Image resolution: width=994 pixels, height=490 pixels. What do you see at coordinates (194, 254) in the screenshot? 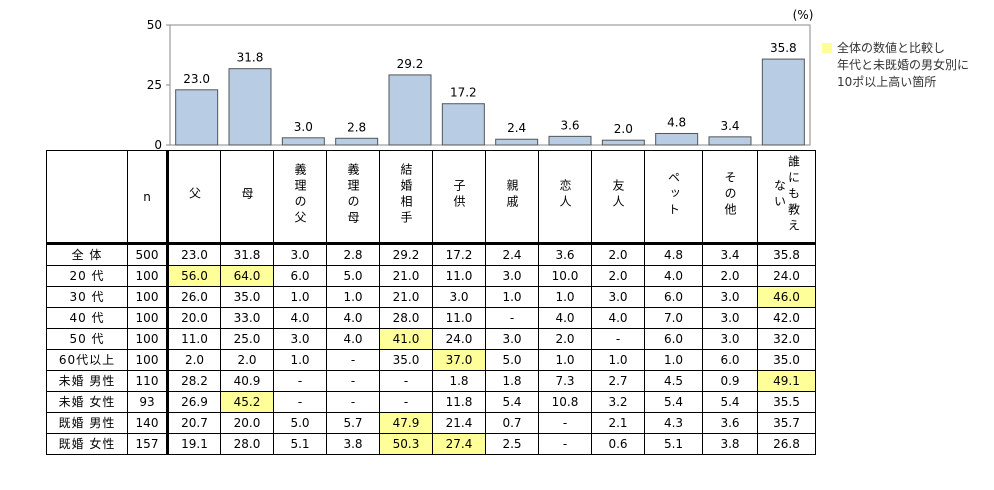
I see `table-cell: 23.0` at bounding box center [194, 254].